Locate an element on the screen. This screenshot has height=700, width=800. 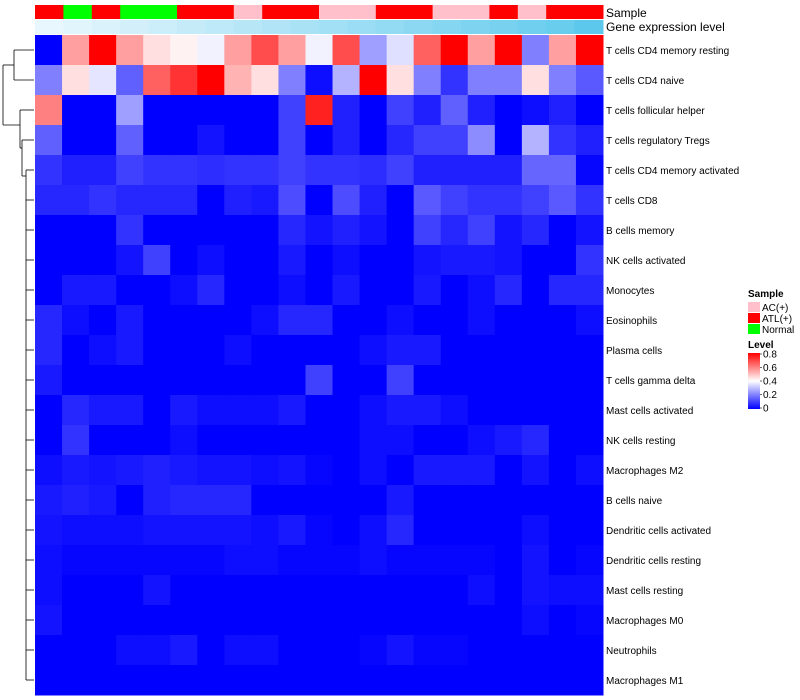
row-label: B cells naive is located at coordinates (634, 501).